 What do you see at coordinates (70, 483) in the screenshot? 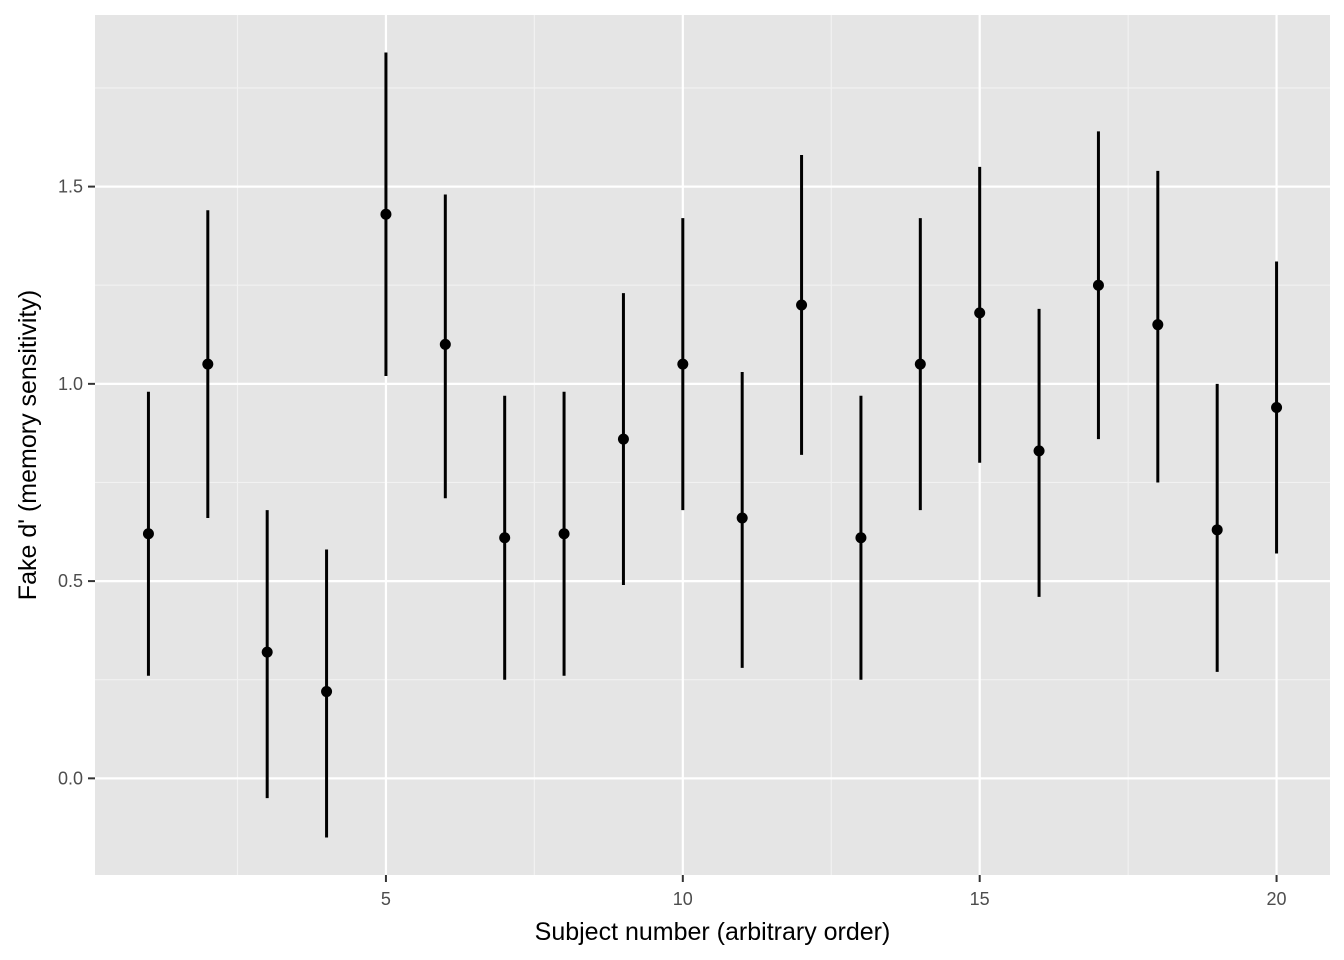
I see `y-axis-tick-labels: 0.0 0.5 1.0 1.5` at bounding box center [70, 483].